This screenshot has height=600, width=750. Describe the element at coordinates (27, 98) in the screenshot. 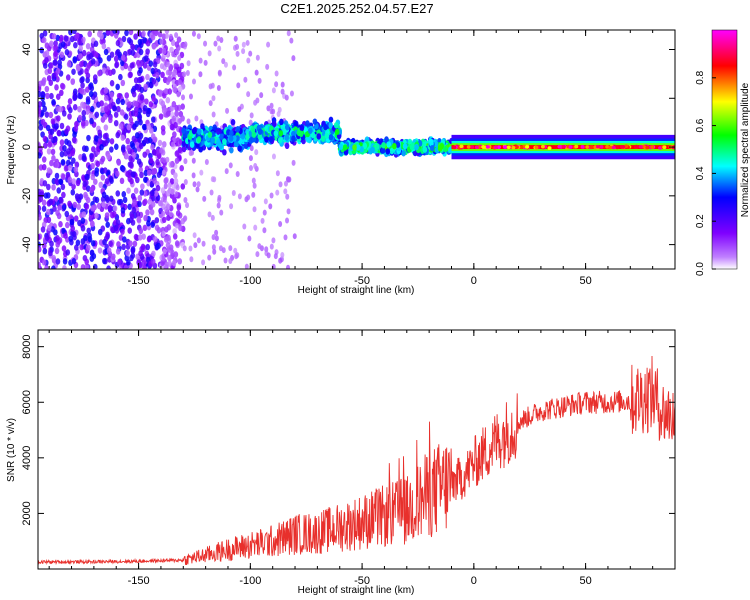

I see `spectrogram-ytick-label: 20` at that location.